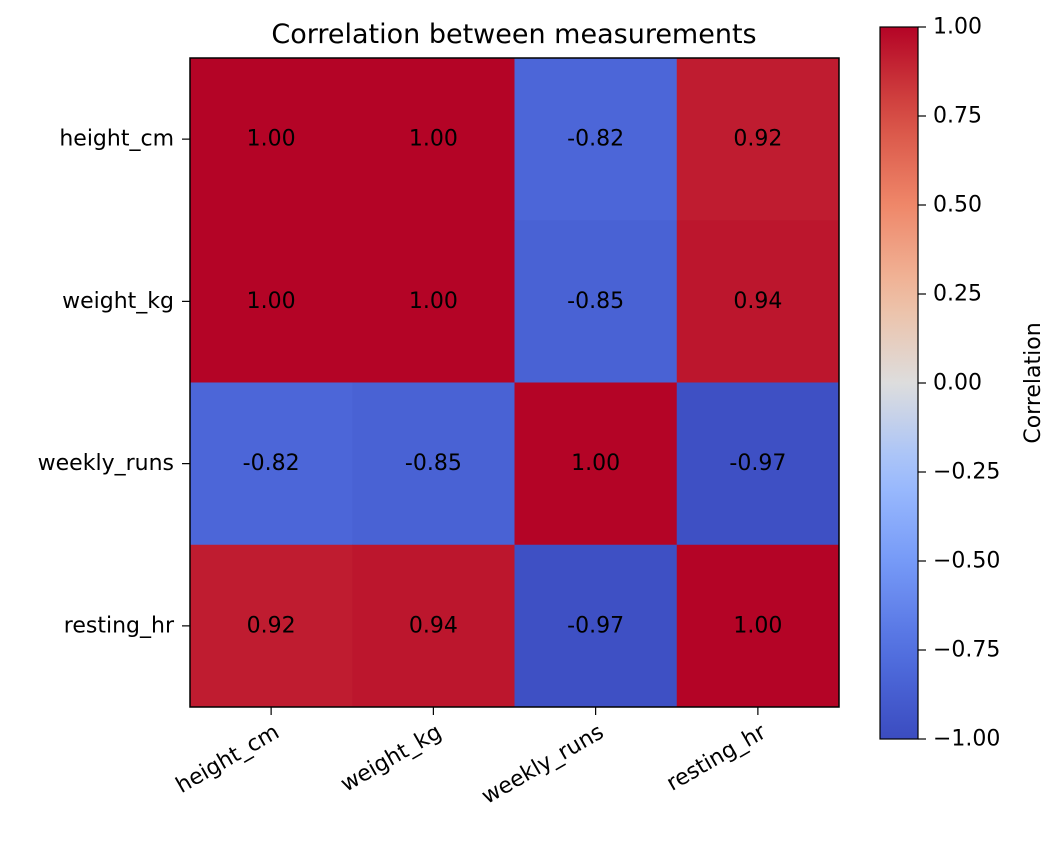 The height and width of the screenshot is (842, 1062). Describe the element at coordinates (106, 463) in the screenshot. I see `y-tick-label: weekly_runs` at that location.